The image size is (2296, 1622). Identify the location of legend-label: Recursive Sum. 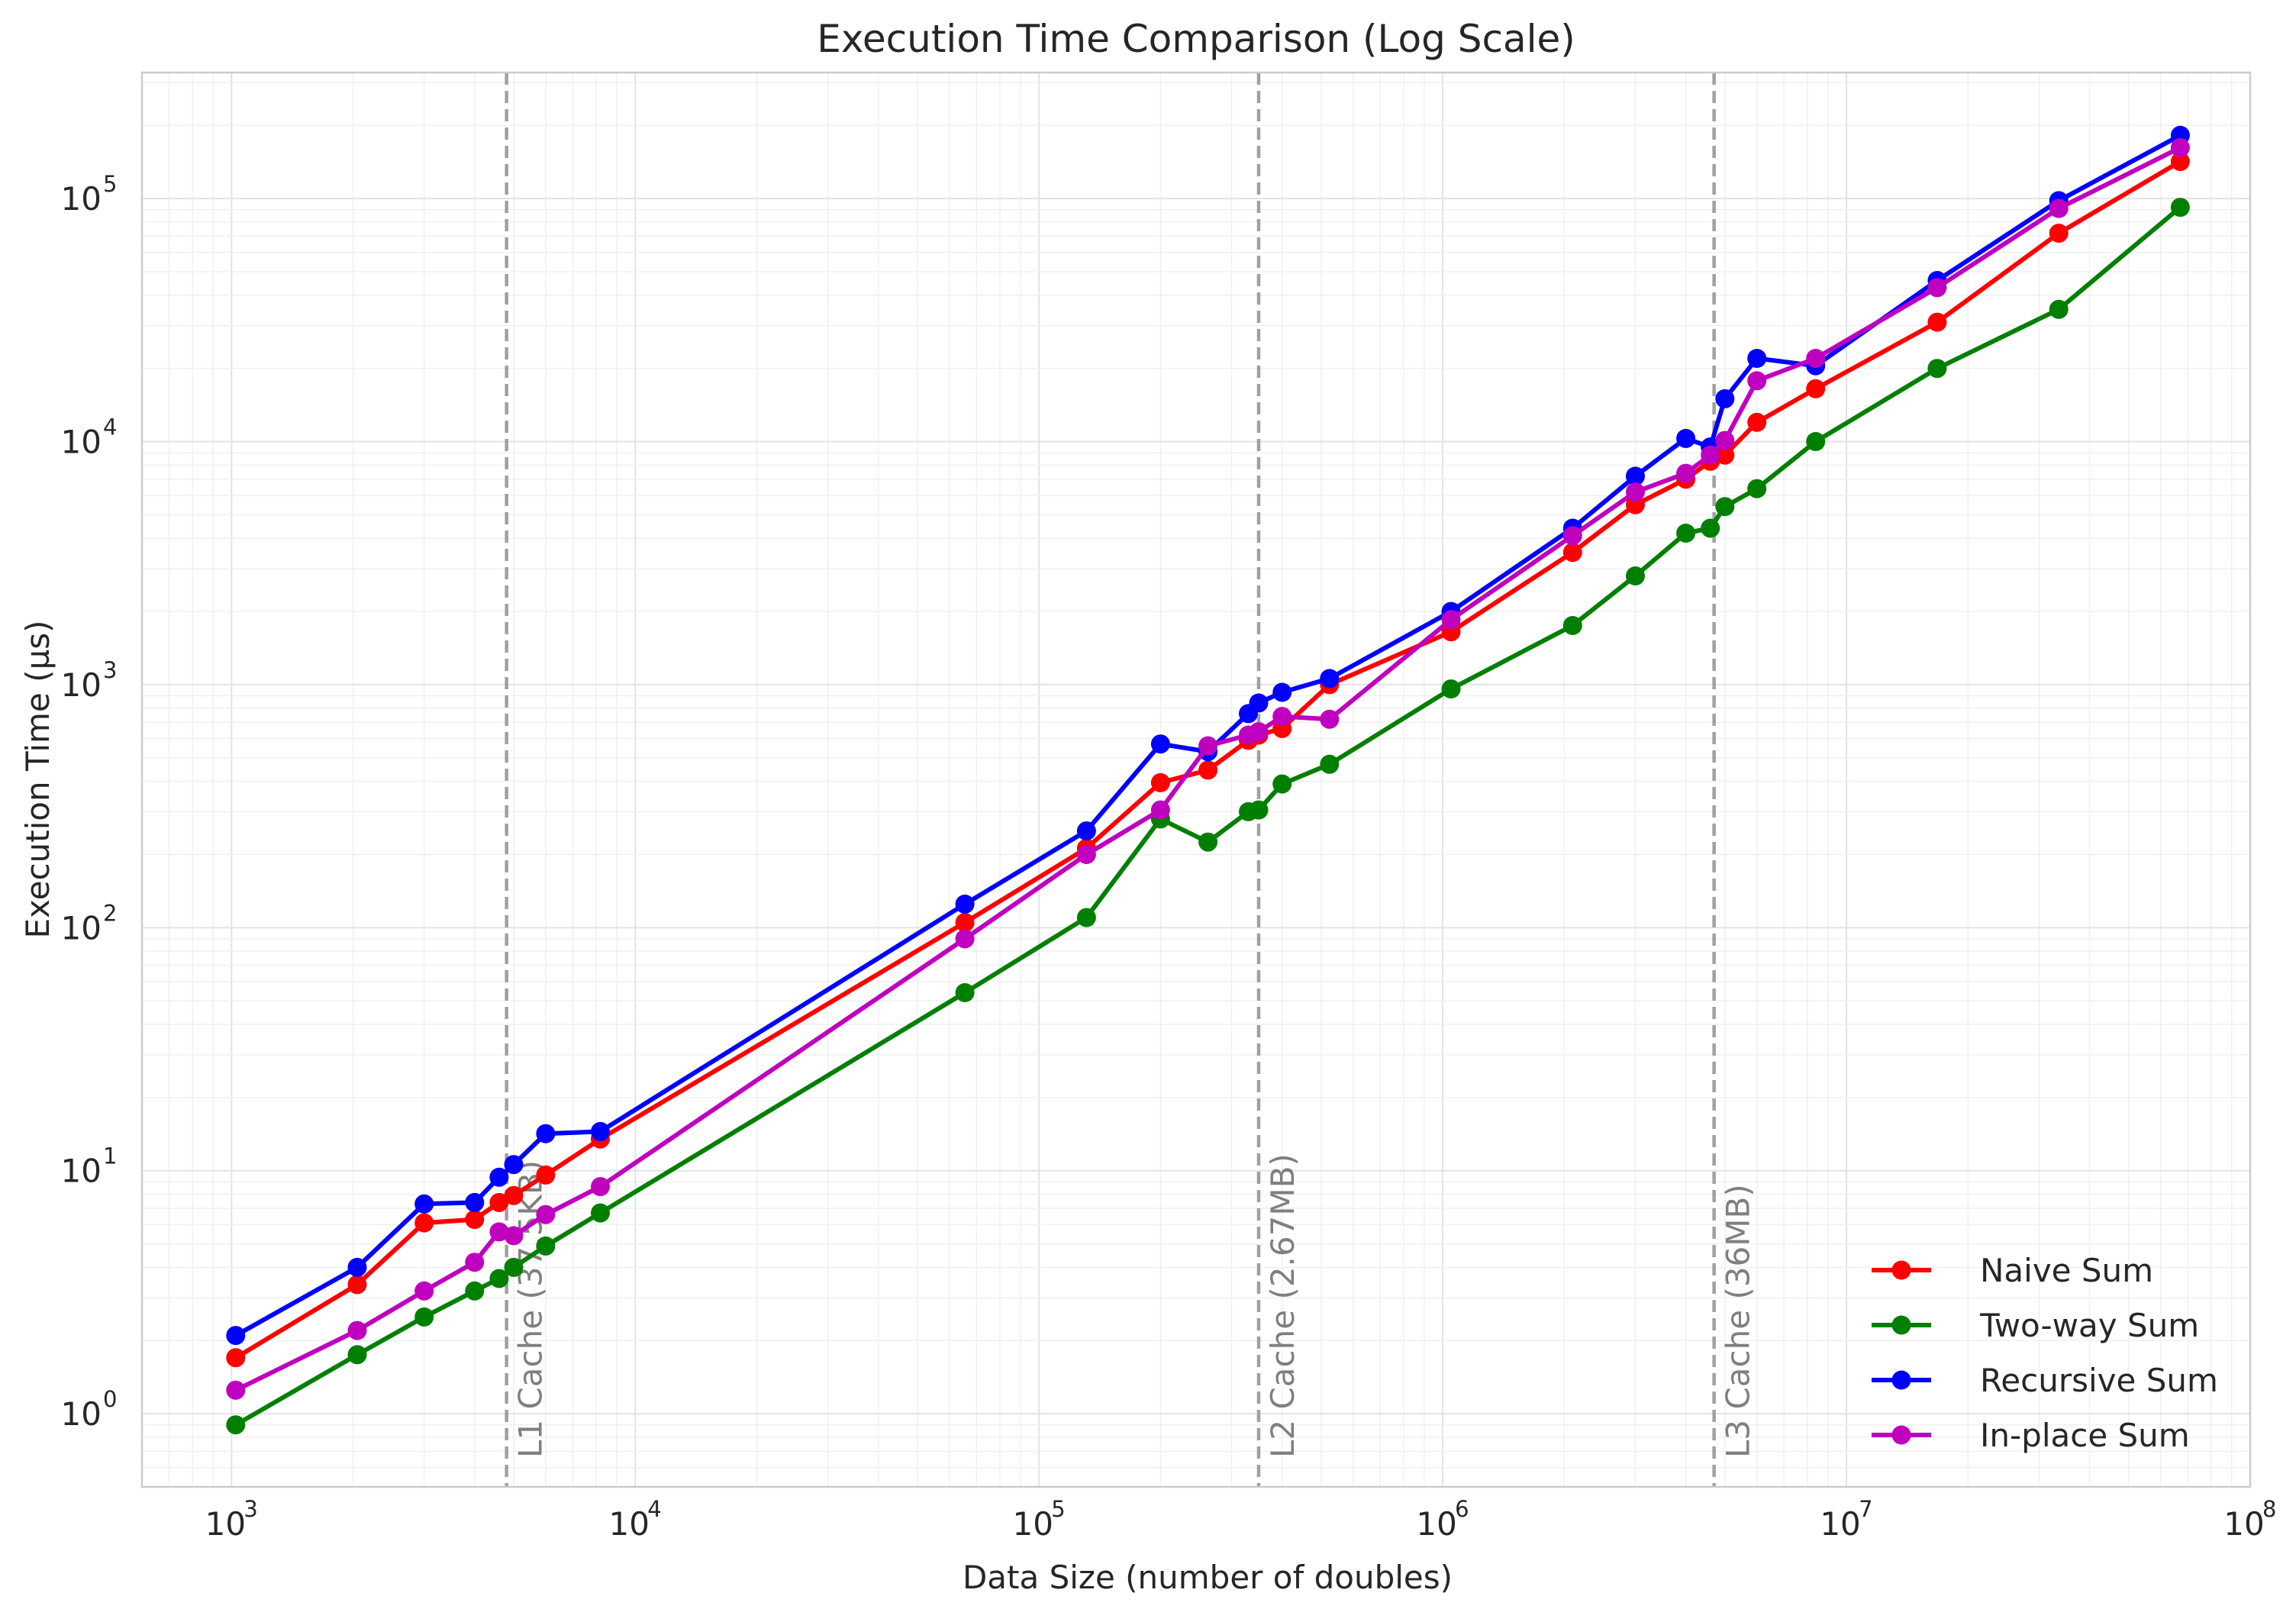
(2099, 1380).